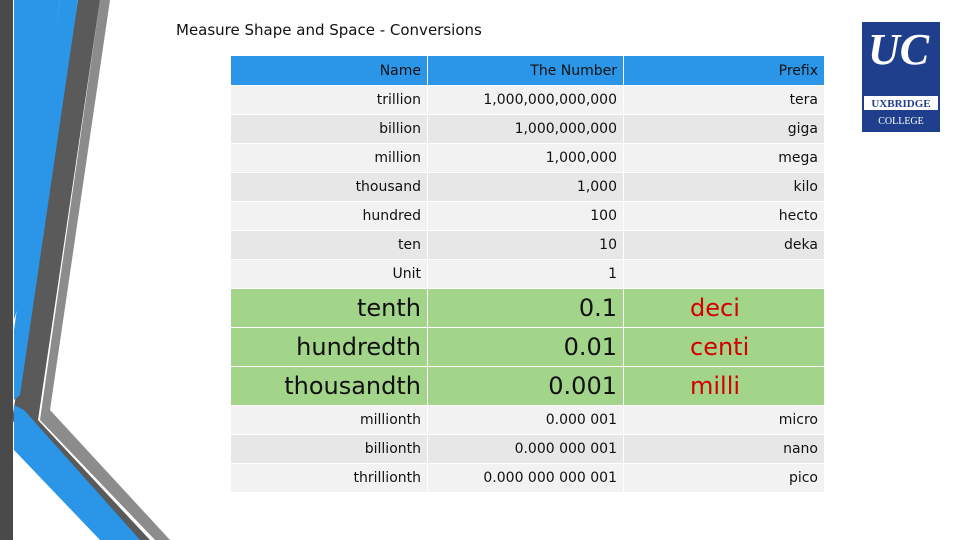  I want to click on table-row: tenth 0.1 deci, so click(527, 308).